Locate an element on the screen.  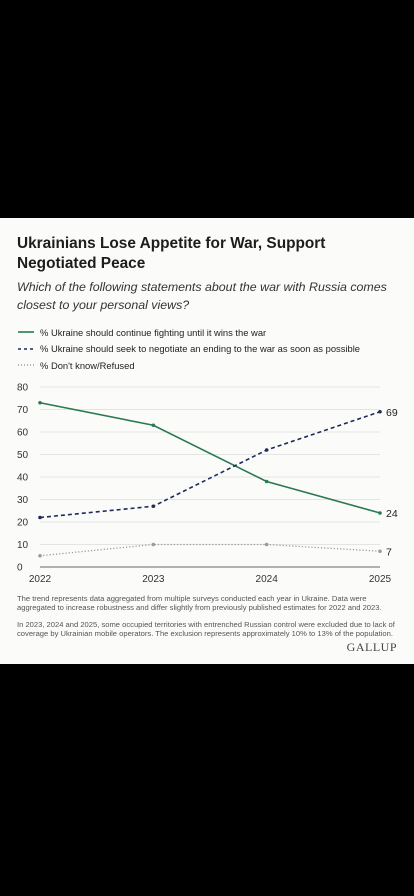
x-tick-label: 2024 is located at coordinates (267, 579).